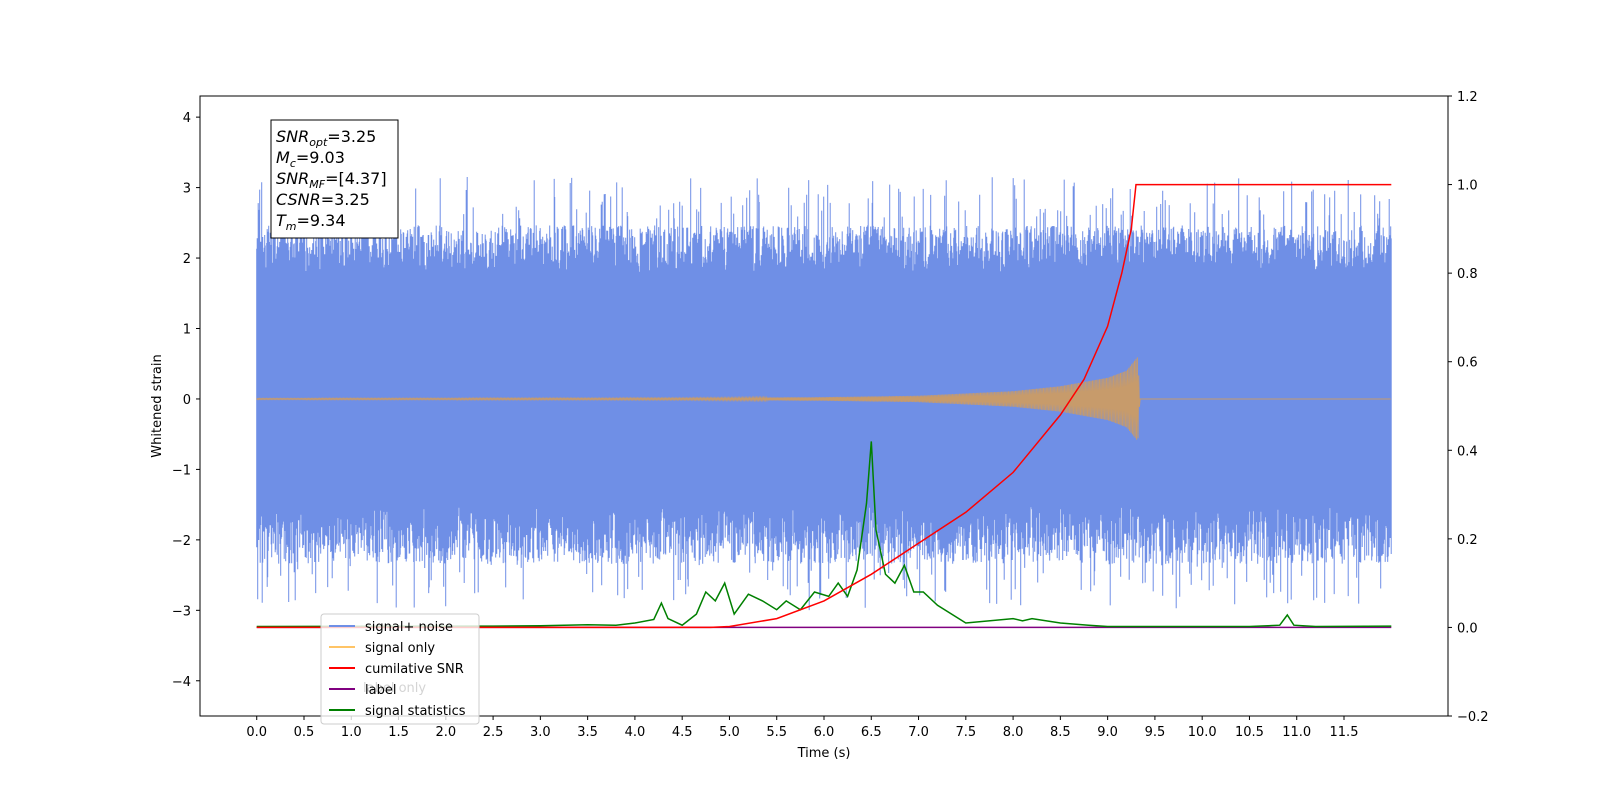 The image size is (1600, 800). What do you see at coordinates (824, 732) in the screenshot?
I see `x-tick-label: 6.0` at bounding box center [824, 732].